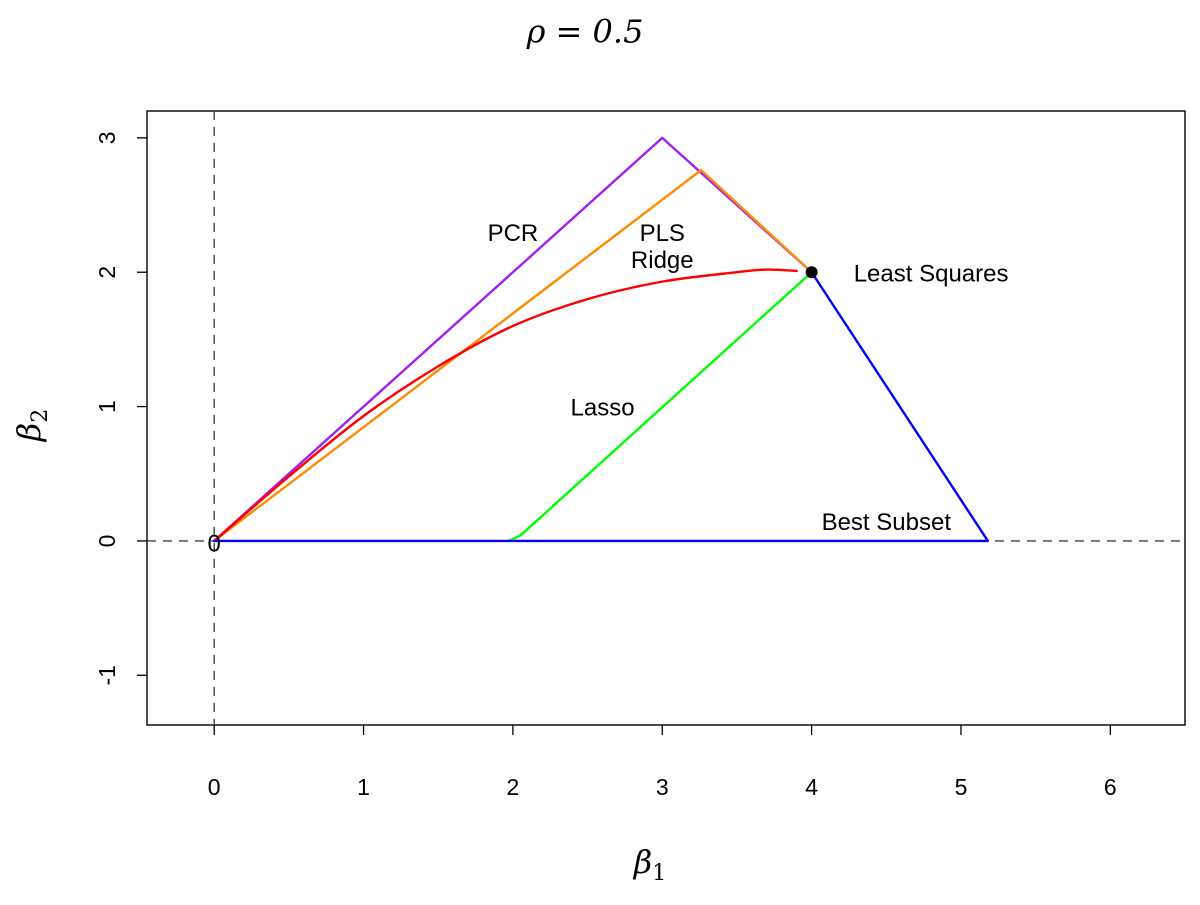 The height and width of the screenshot is (905, 1200). What do you see at coordinates (585, 32) in the screenshot?
I see `chart-title: ρ = 0.5` at bounding box center [585, 32].